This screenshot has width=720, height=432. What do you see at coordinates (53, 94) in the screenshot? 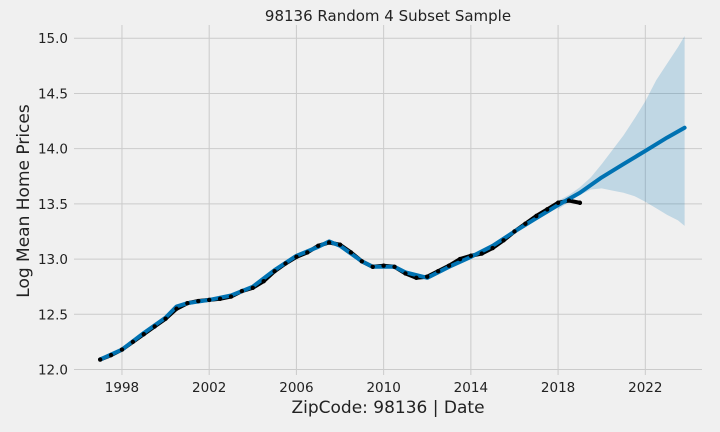
I see `y-tick-label: 14.5` at bounding box center [53, 94].